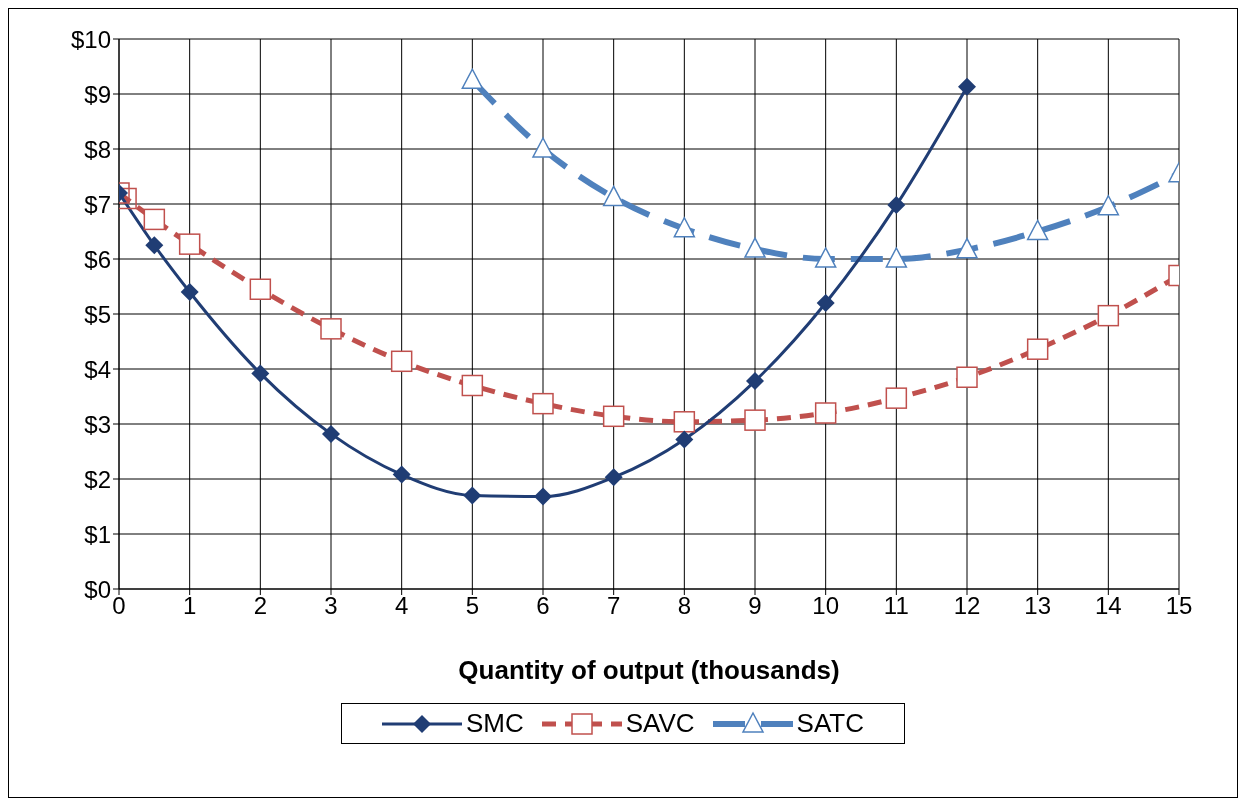  What do you see at coordinates (1038, 606) in the screenshot?
I see `x-tick-label: 13` at bounding box center [1038, 606].